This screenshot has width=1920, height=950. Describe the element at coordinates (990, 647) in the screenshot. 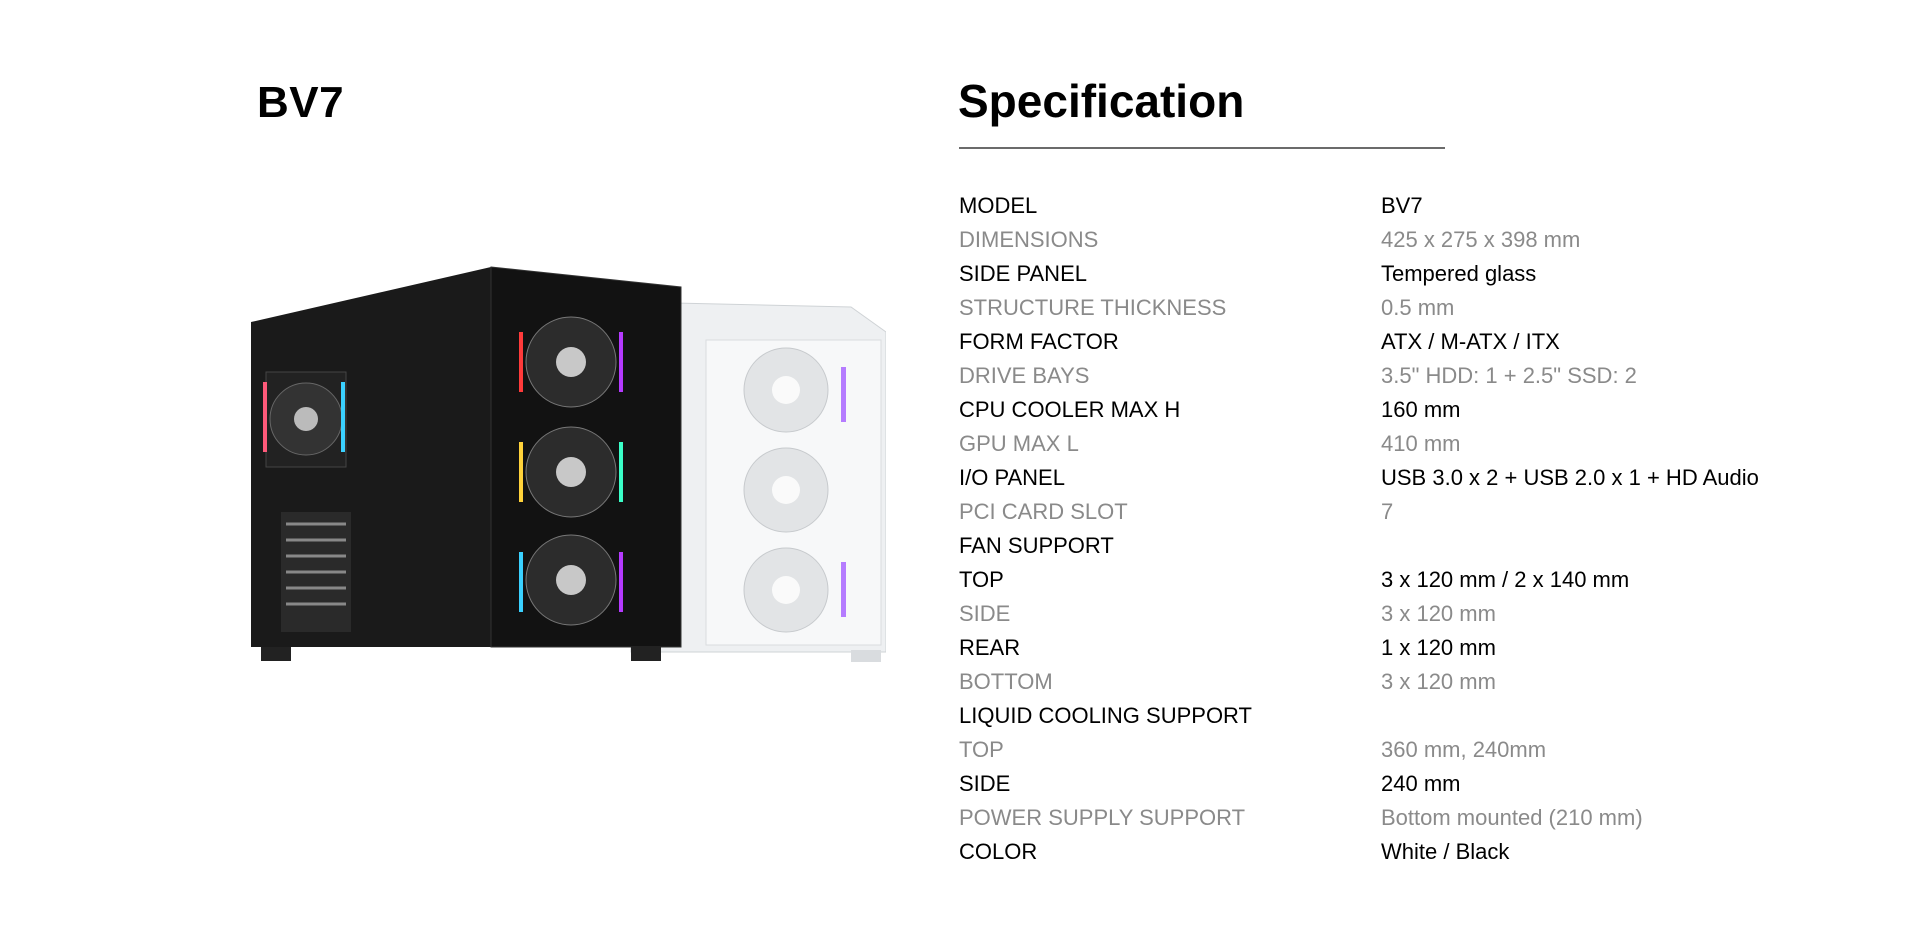

I see `spec-key: REAR` at that location.